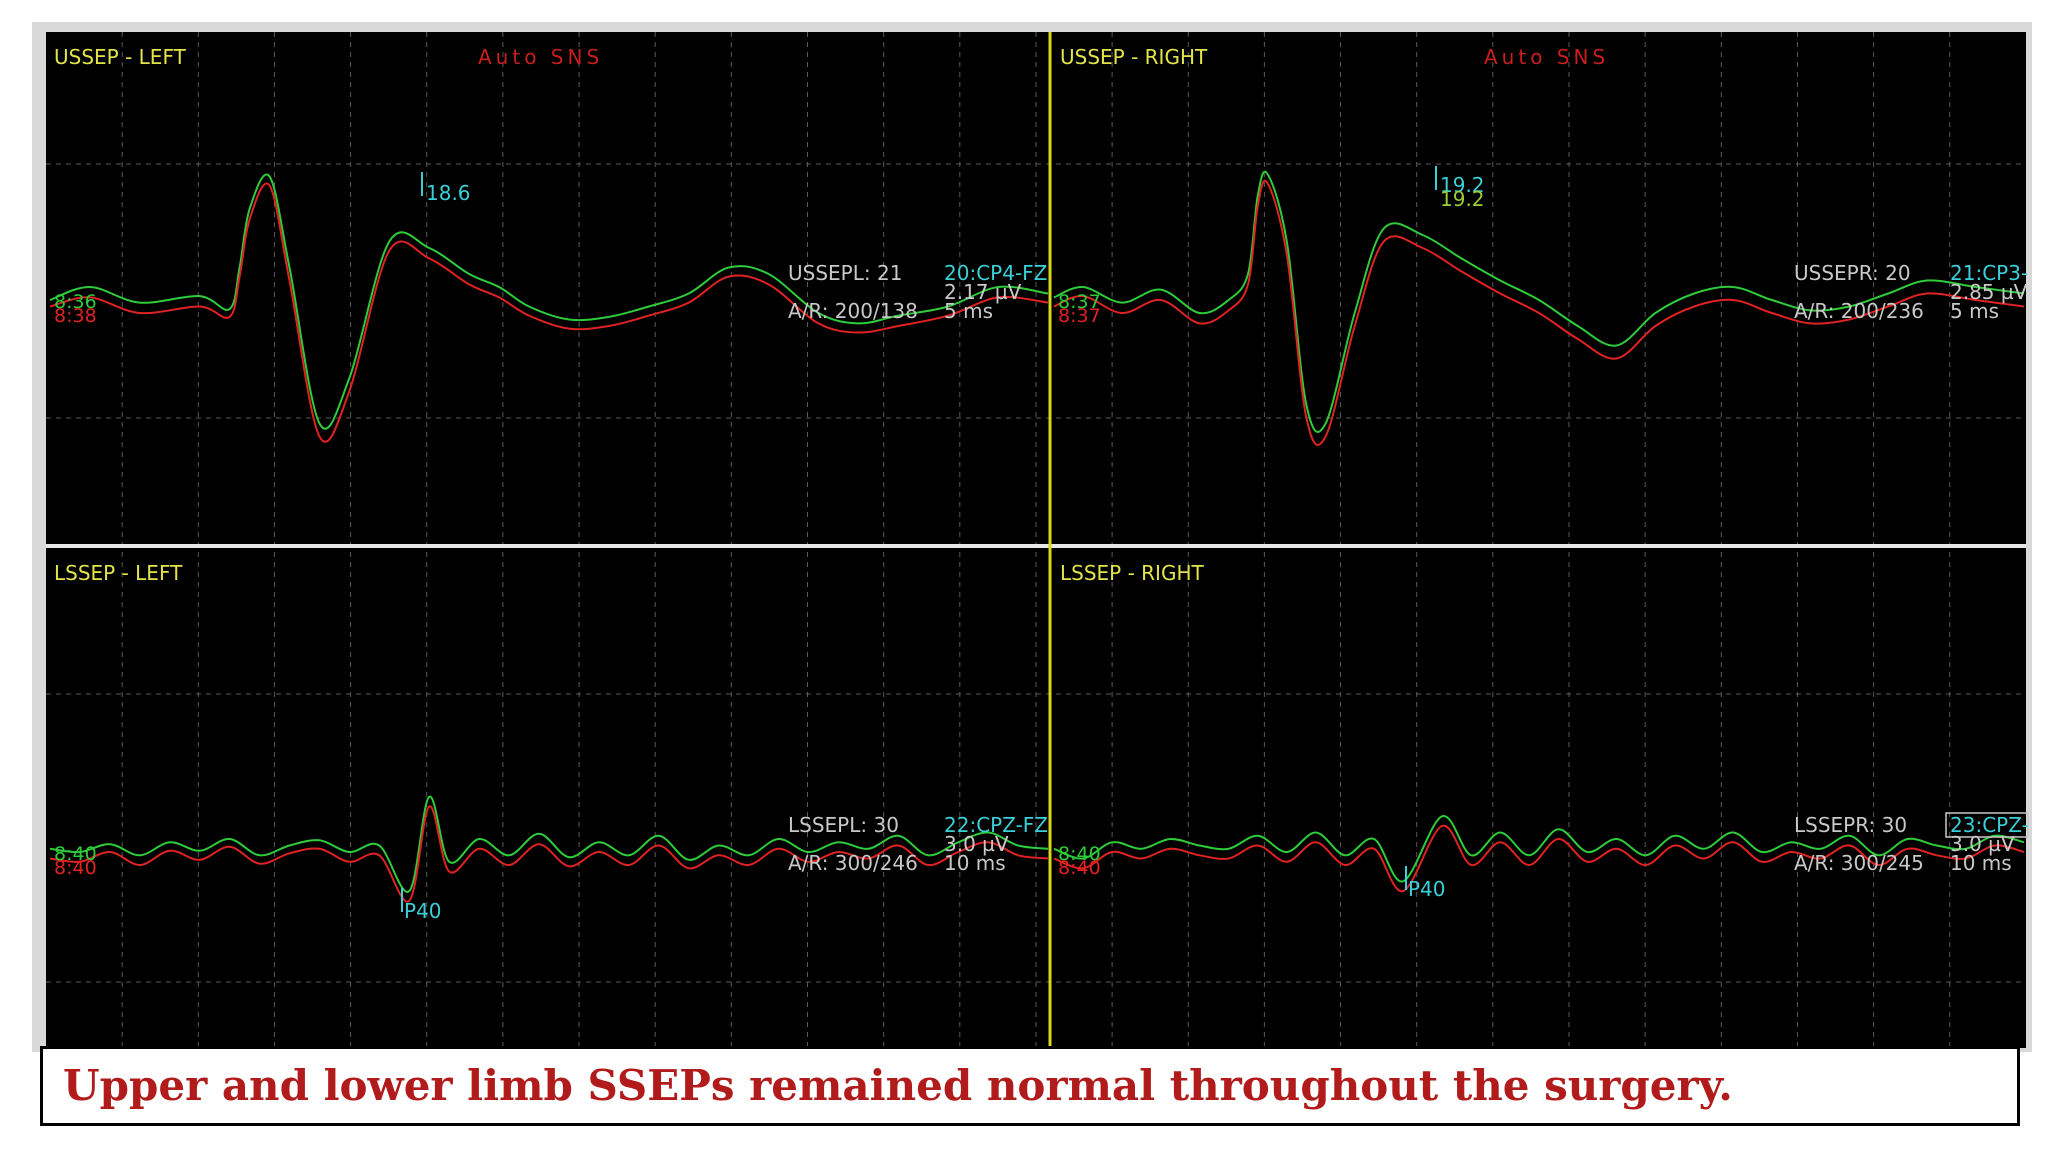  I want to click on trace-red-ussep-left, so click(549, 312).